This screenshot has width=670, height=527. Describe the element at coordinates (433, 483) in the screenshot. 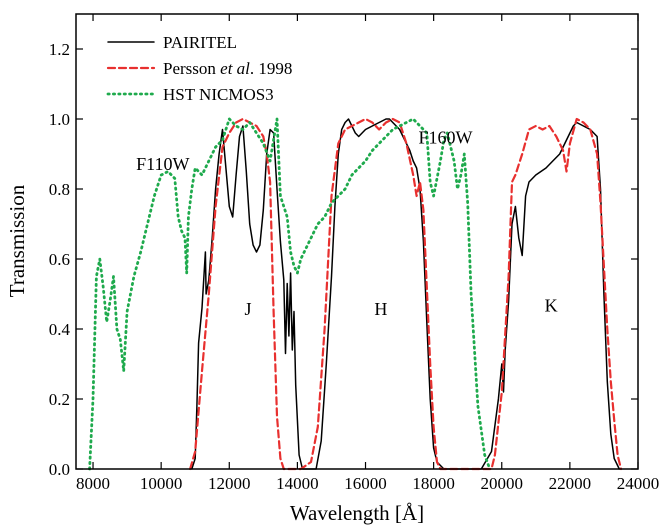

I see `x-tick-label: 18000` at that location.